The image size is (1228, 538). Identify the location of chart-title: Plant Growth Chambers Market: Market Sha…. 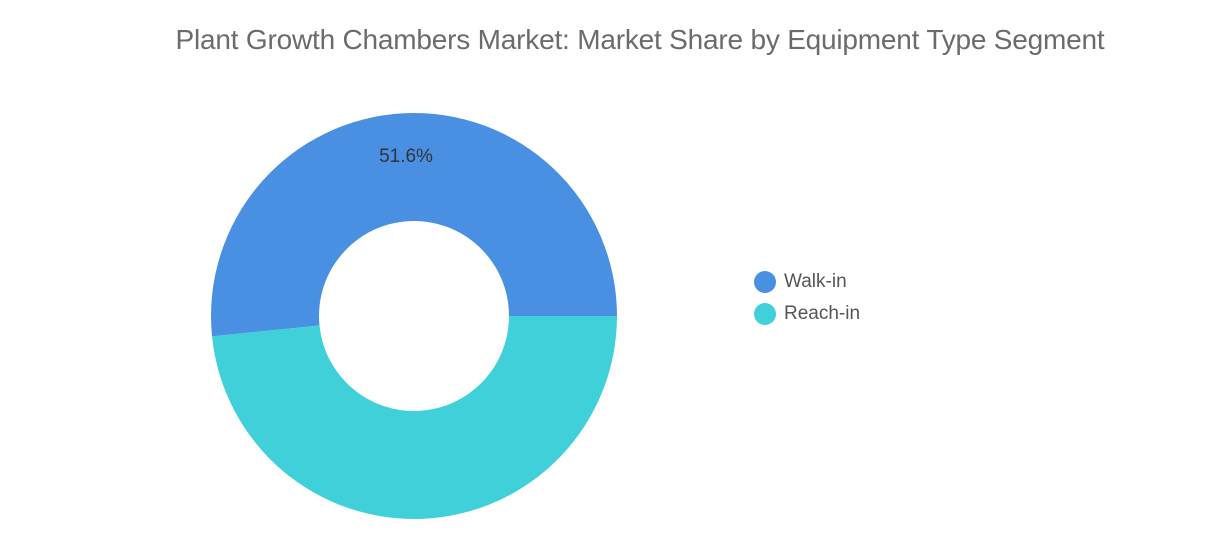
(640, 39).